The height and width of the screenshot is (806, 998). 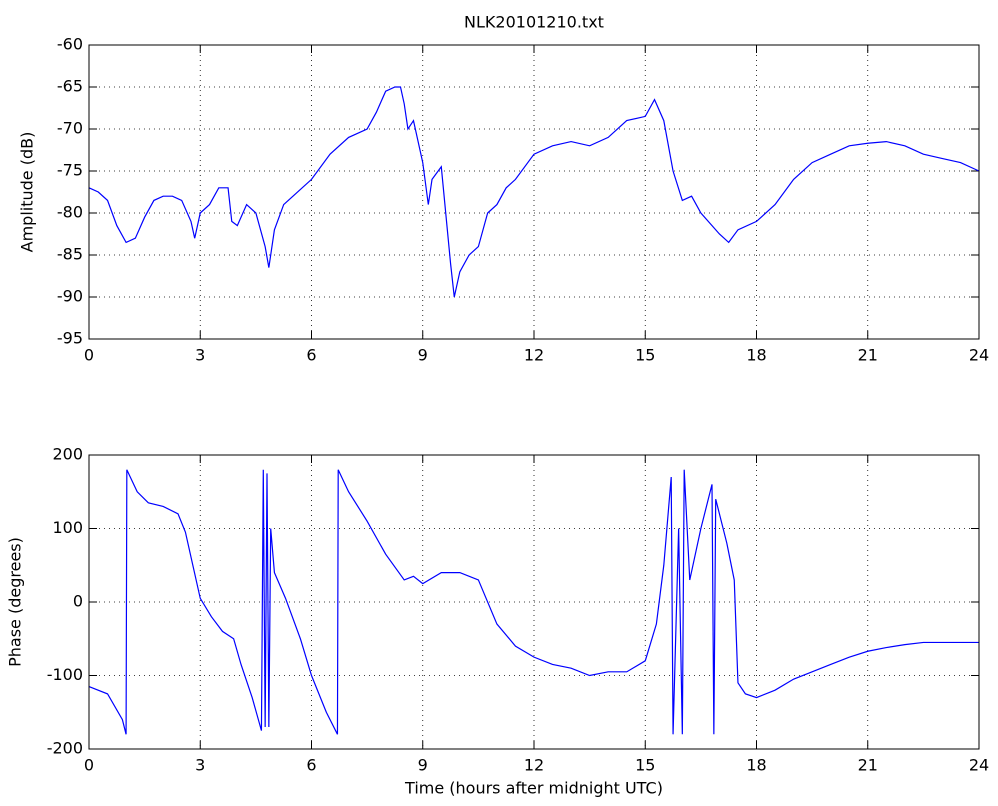 I want to click on y-tick-label: -70, so click(x=70, y=128).